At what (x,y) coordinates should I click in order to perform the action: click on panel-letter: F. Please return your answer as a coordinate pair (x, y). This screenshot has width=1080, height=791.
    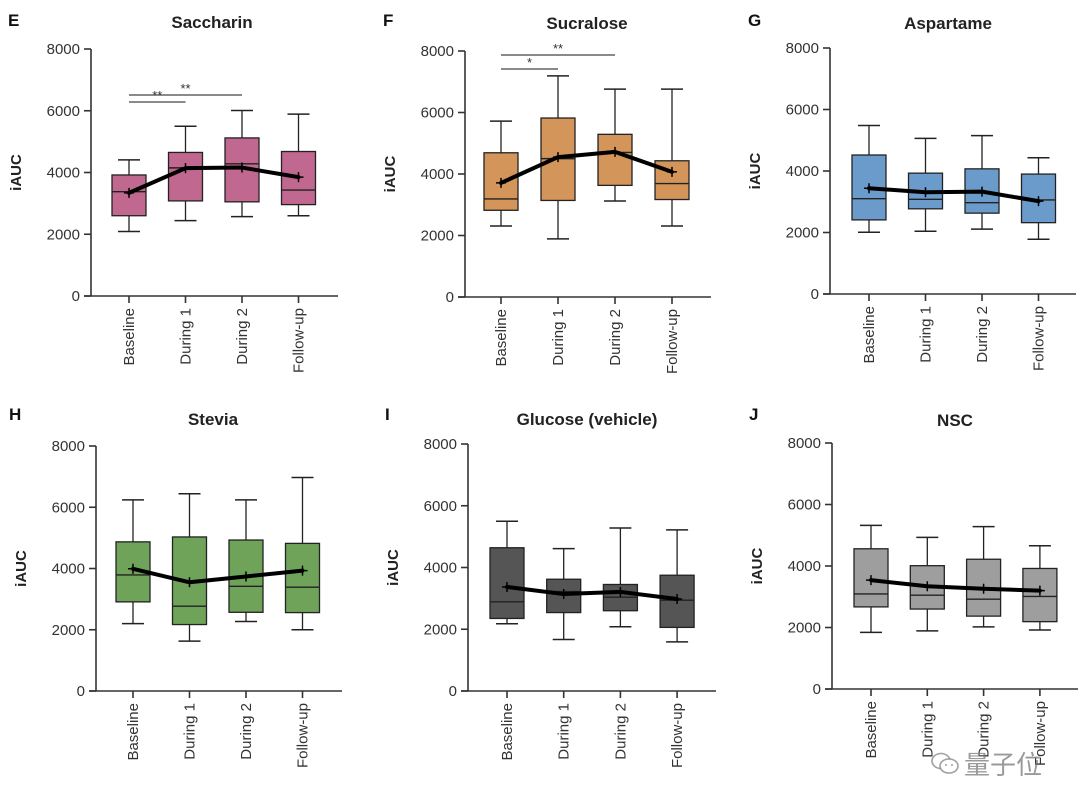
    Looking at the image, I should click on (388, 20).